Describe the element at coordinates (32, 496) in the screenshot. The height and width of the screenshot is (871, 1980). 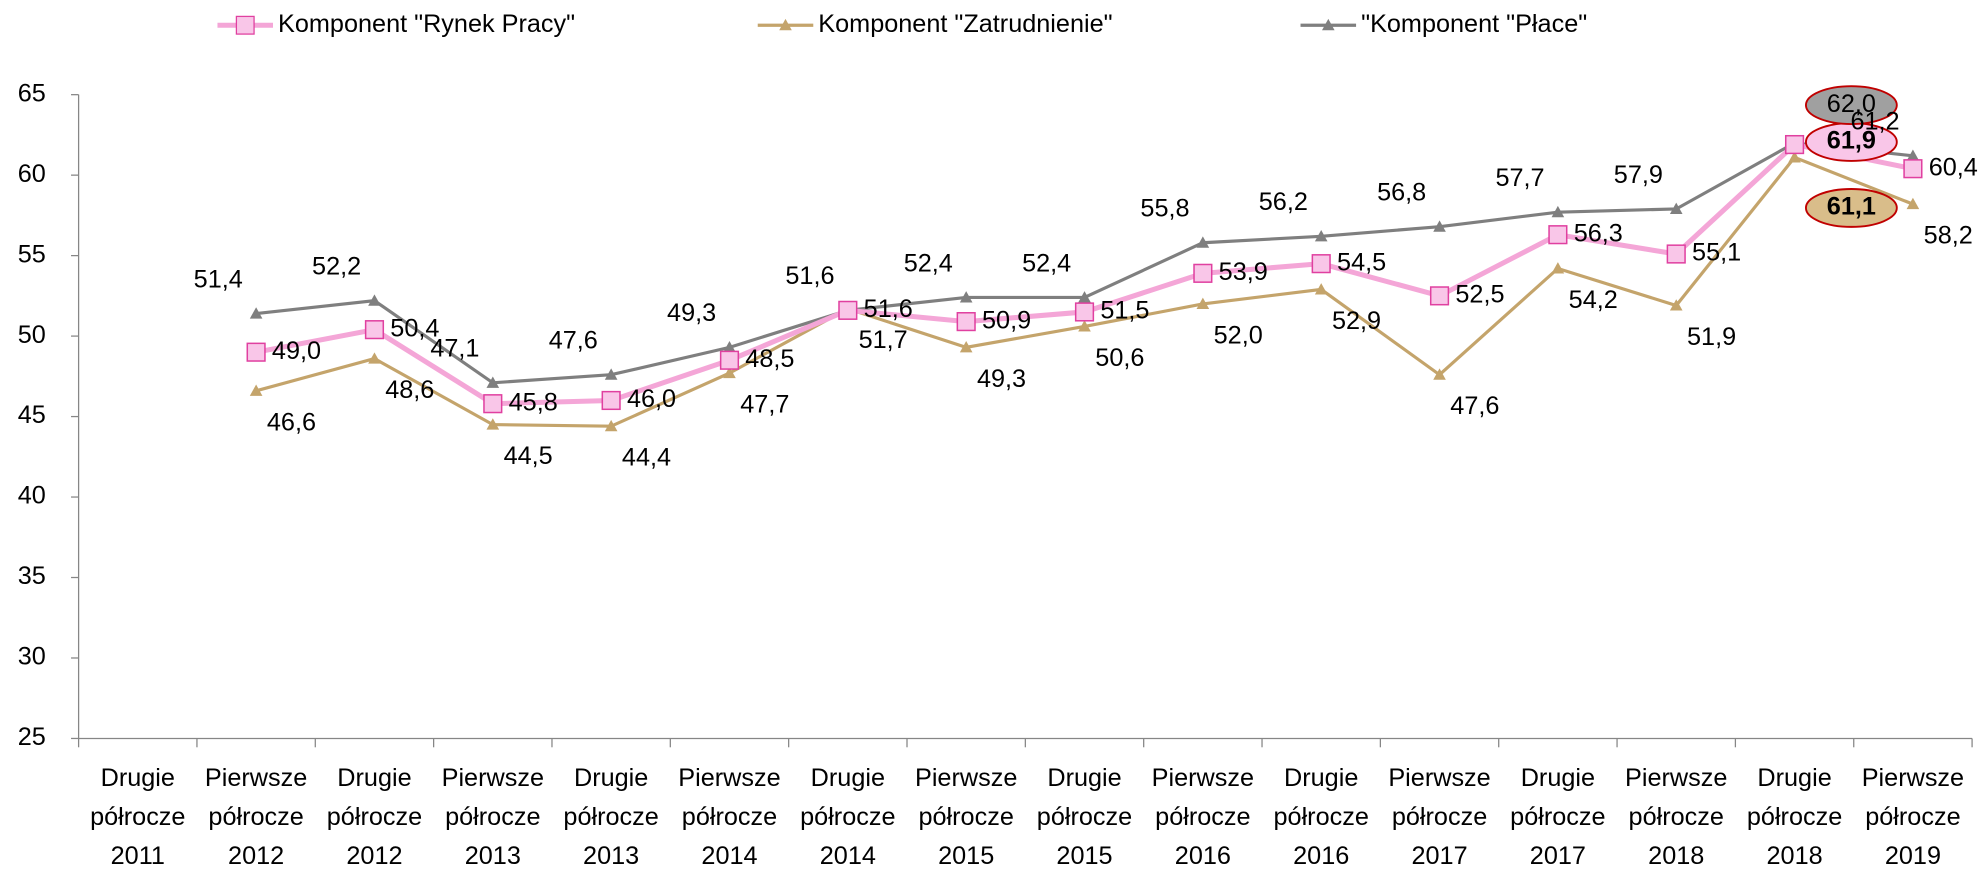
I see `y-tick-label: 40` at that location.